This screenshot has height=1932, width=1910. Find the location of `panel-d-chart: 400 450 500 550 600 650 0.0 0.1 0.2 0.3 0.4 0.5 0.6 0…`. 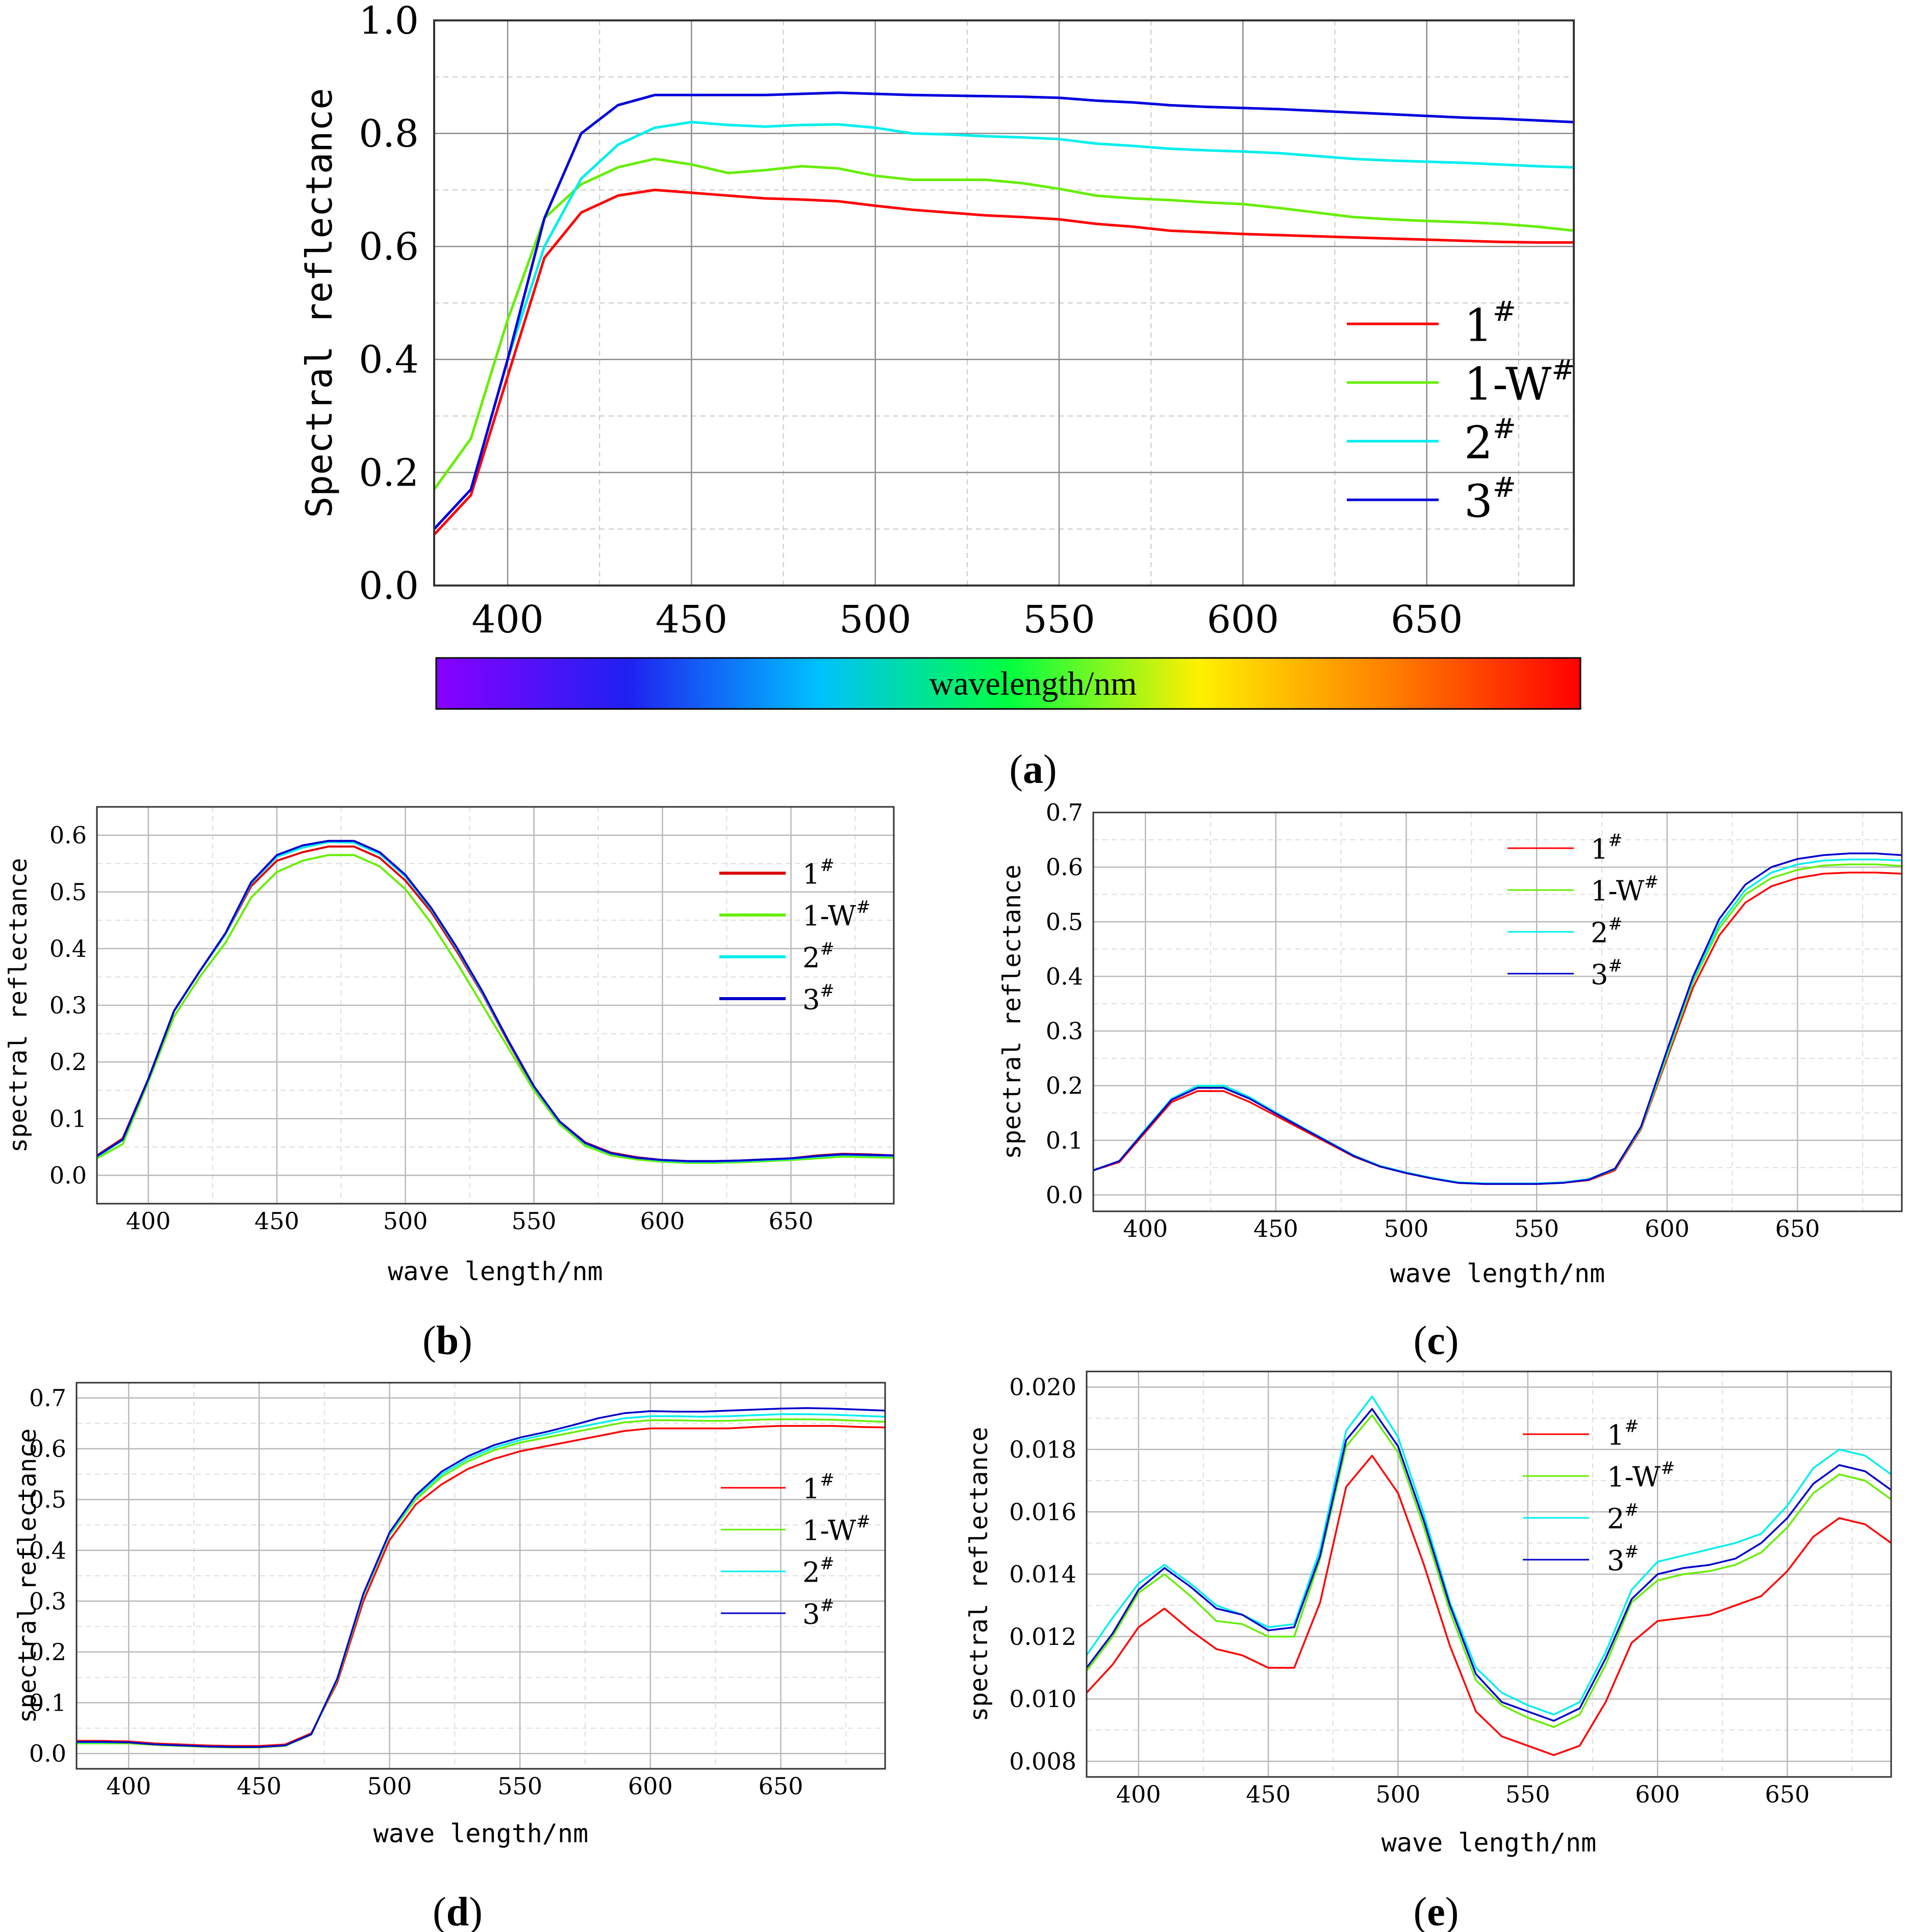

panel-d-chart: 400 450 500 550 600 650 0.0 0.1 0.2 0.3 0.4 0.5 0.6 0… is located at coordinates (449, 1615).